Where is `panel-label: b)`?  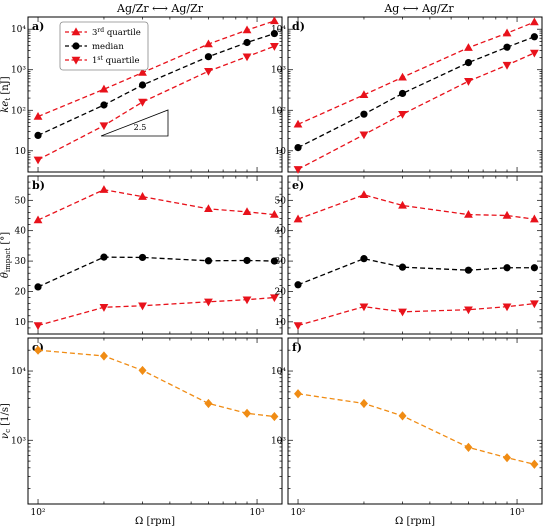
panel-label: b) is located at coordinates (38, 185).